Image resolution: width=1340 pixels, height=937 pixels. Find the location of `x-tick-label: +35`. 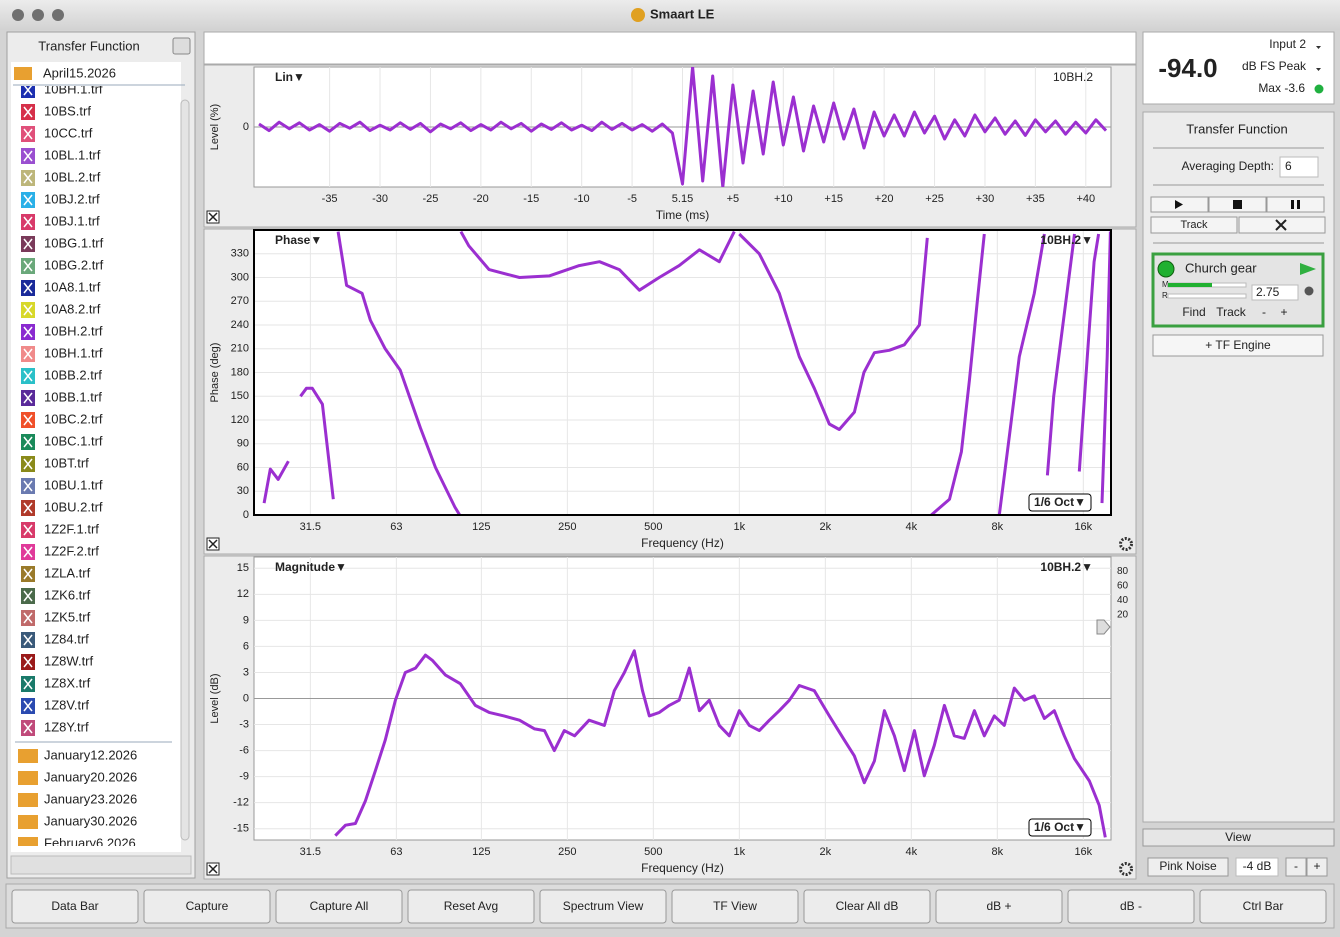

x-tick-label: +35 is located at coordinates (1035, 199).